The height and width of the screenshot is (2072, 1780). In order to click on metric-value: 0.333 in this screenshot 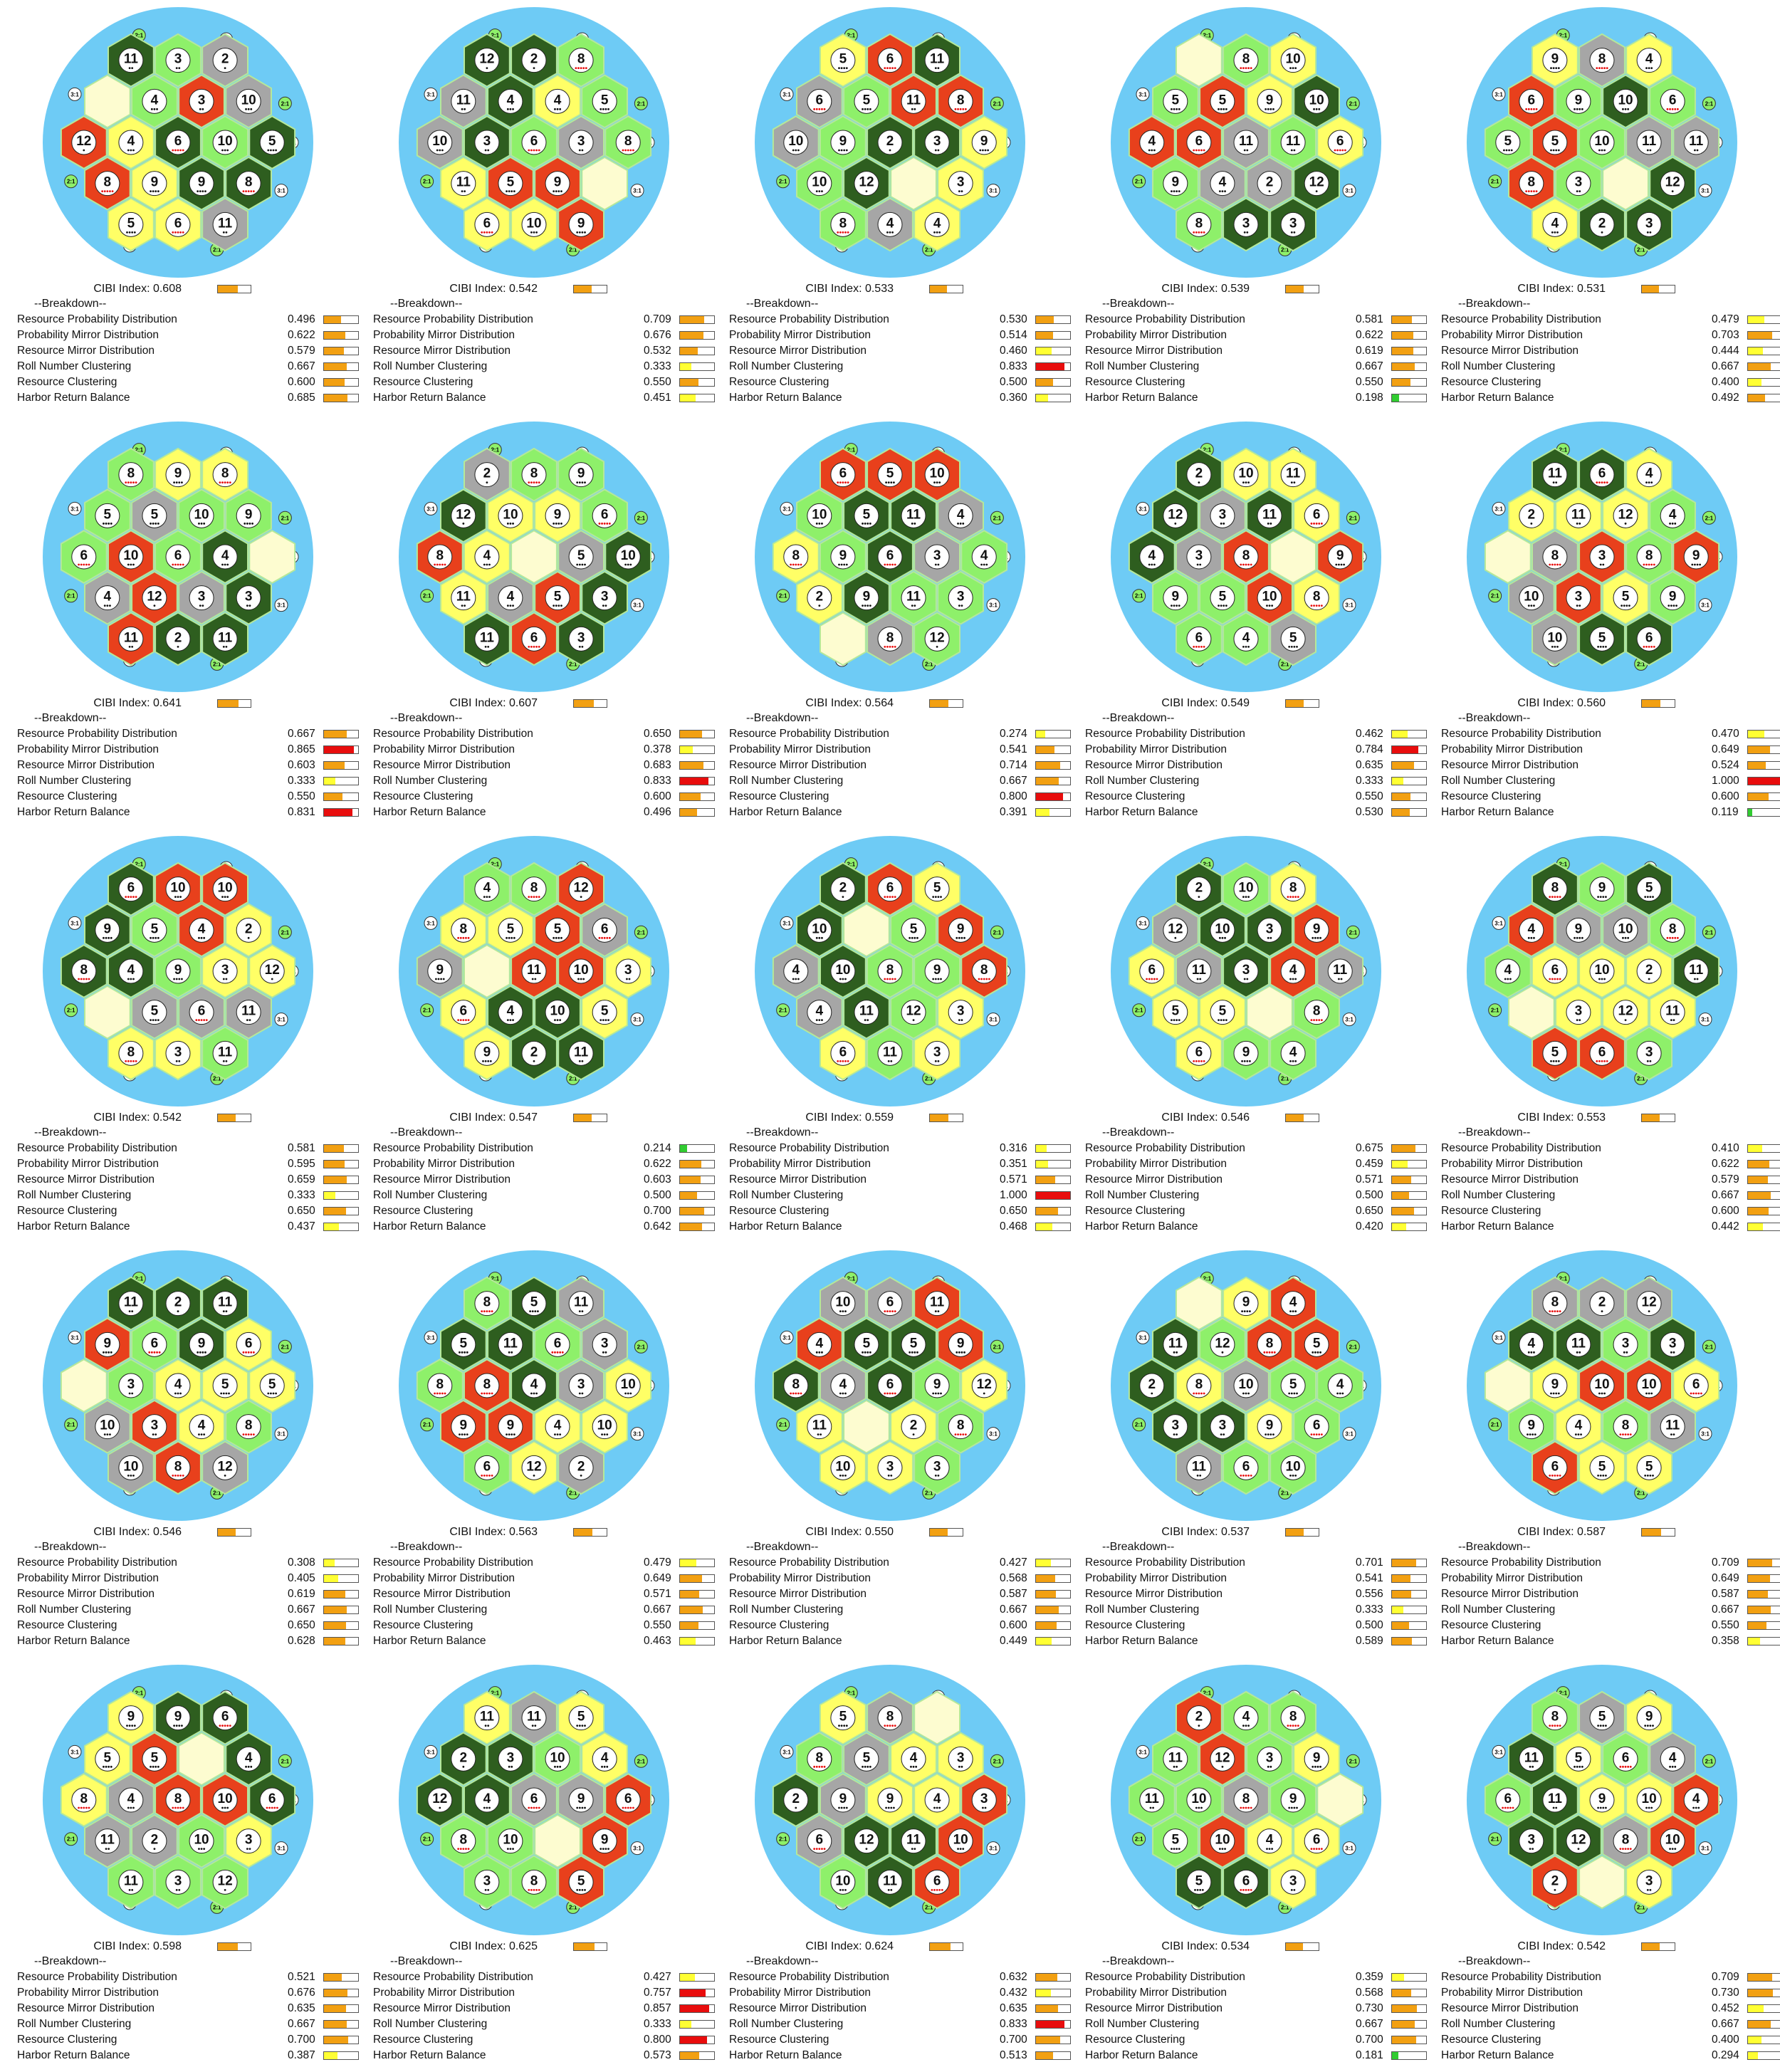, I will do `click(1369, 781)`.